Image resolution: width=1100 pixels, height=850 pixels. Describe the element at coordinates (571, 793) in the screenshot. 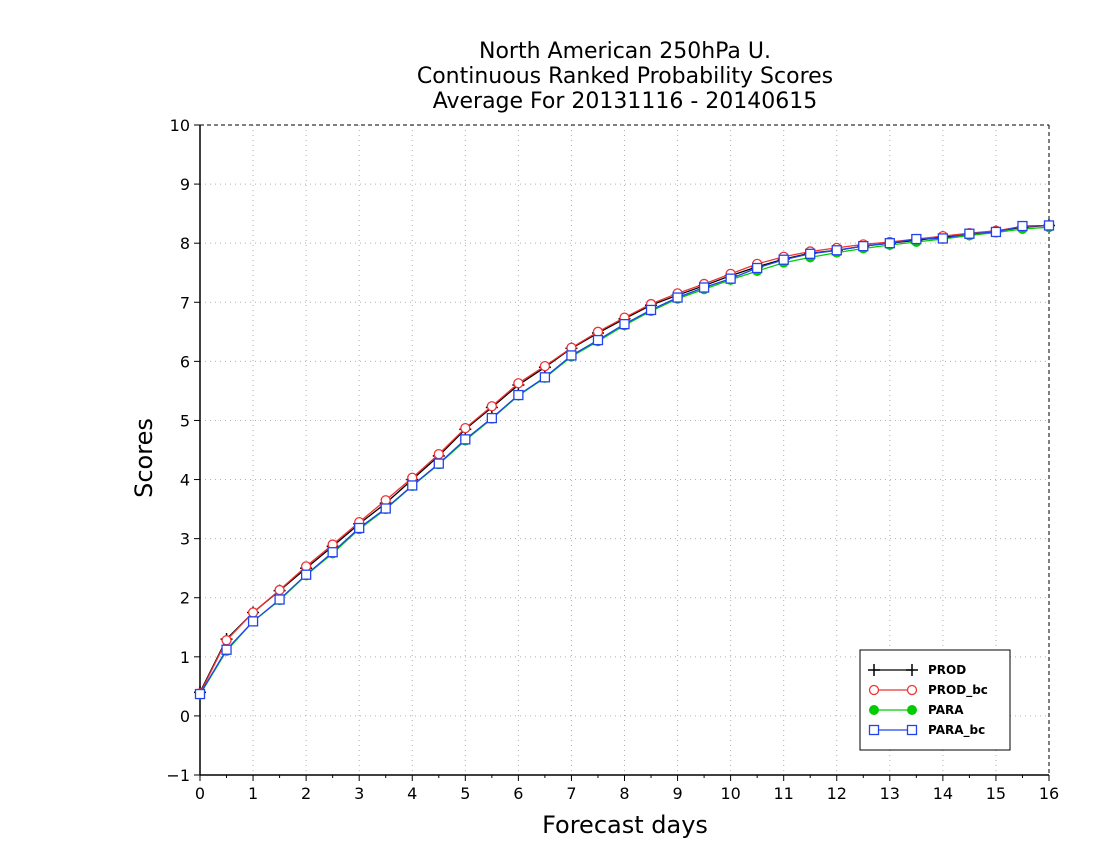

I see `x-tick-label: 7` at that location.